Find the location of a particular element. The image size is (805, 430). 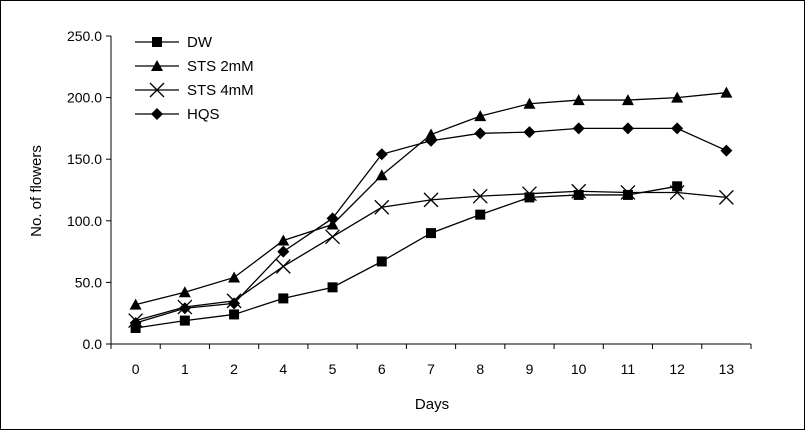

x-tick-label: 12 is located at coordinates (677, 369).